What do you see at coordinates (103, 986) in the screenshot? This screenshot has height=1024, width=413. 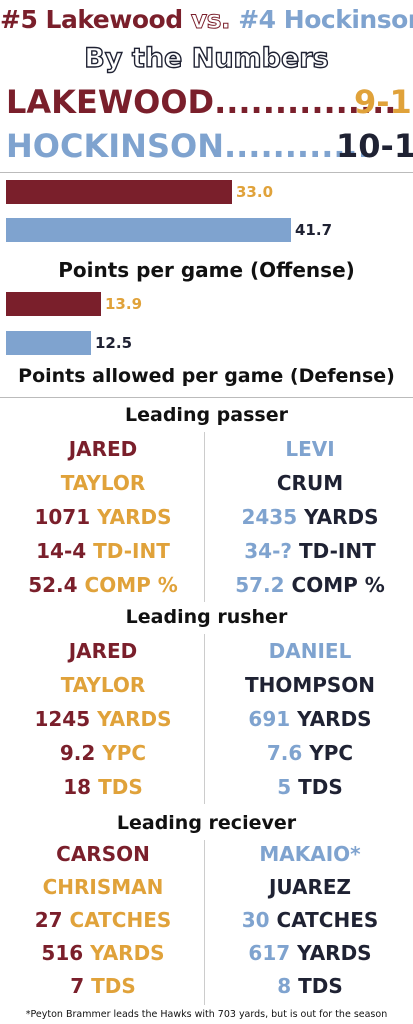 I see `receiver-left-tds: 7 TDS` at bounding box center [103, 986].